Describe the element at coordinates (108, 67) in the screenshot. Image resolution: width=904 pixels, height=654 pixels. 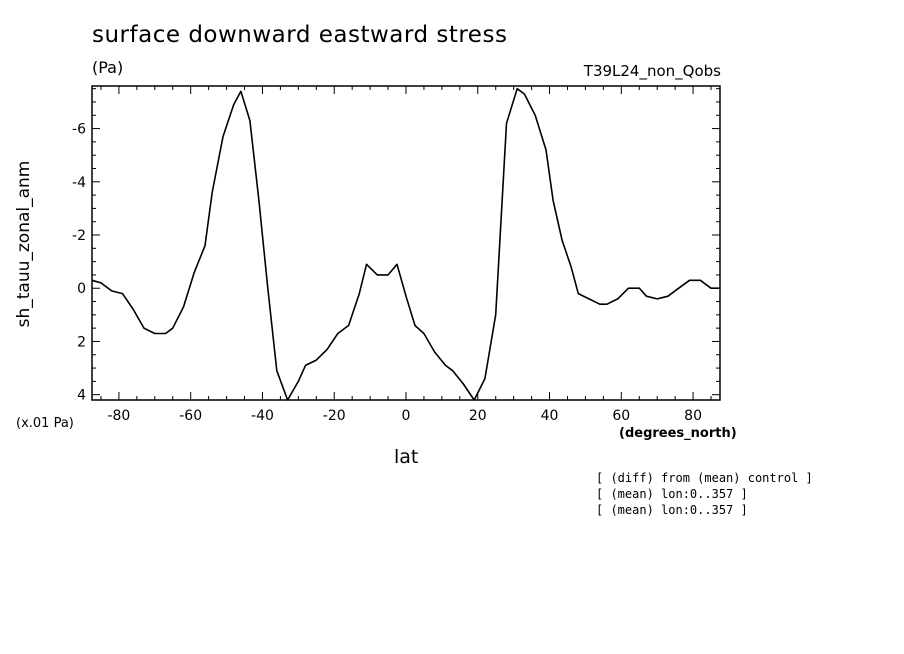
I see `chart-units: (Pa)` at that location.